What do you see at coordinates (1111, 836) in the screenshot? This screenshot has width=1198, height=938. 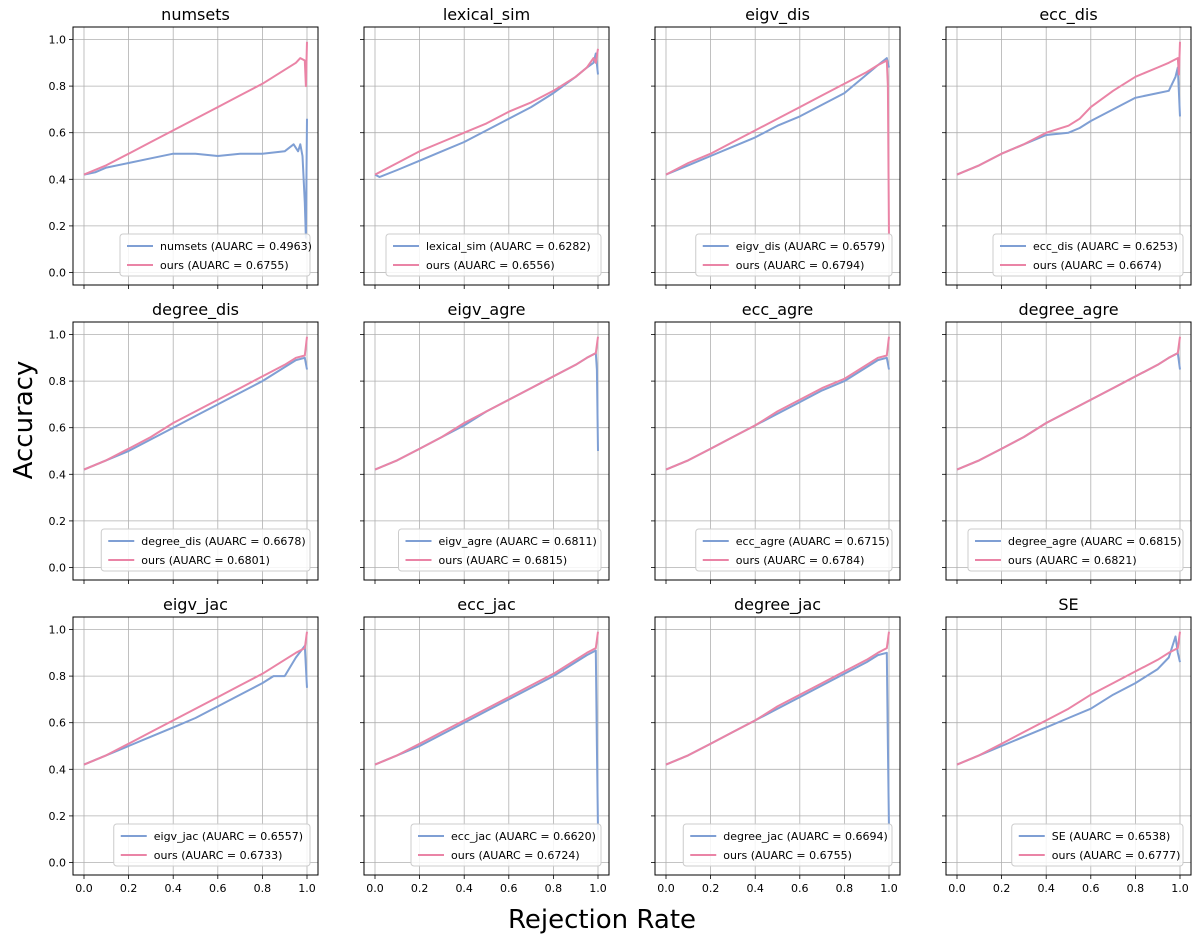 I see `legend-label: SE (AUARC = 0.6538)` at bounding box center [1111, 836].